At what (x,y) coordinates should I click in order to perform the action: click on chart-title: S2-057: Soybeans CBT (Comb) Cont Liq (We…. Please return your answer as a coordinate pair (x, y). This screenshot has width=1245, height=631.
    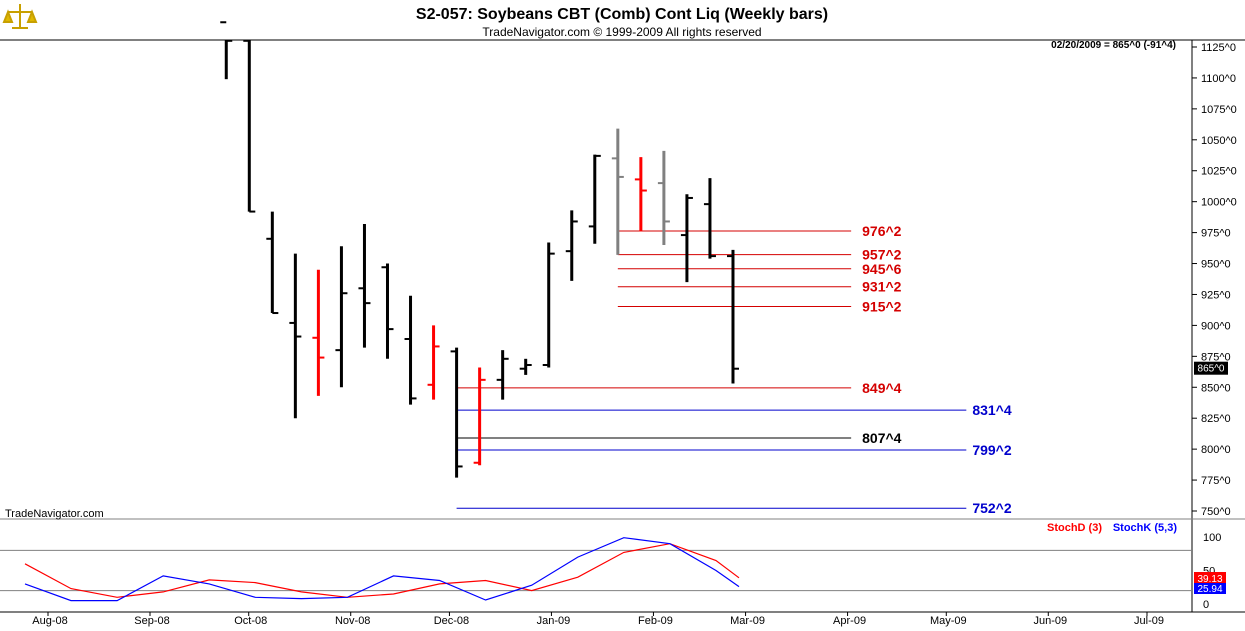
    Looking at the image, I should click on (622, 14).